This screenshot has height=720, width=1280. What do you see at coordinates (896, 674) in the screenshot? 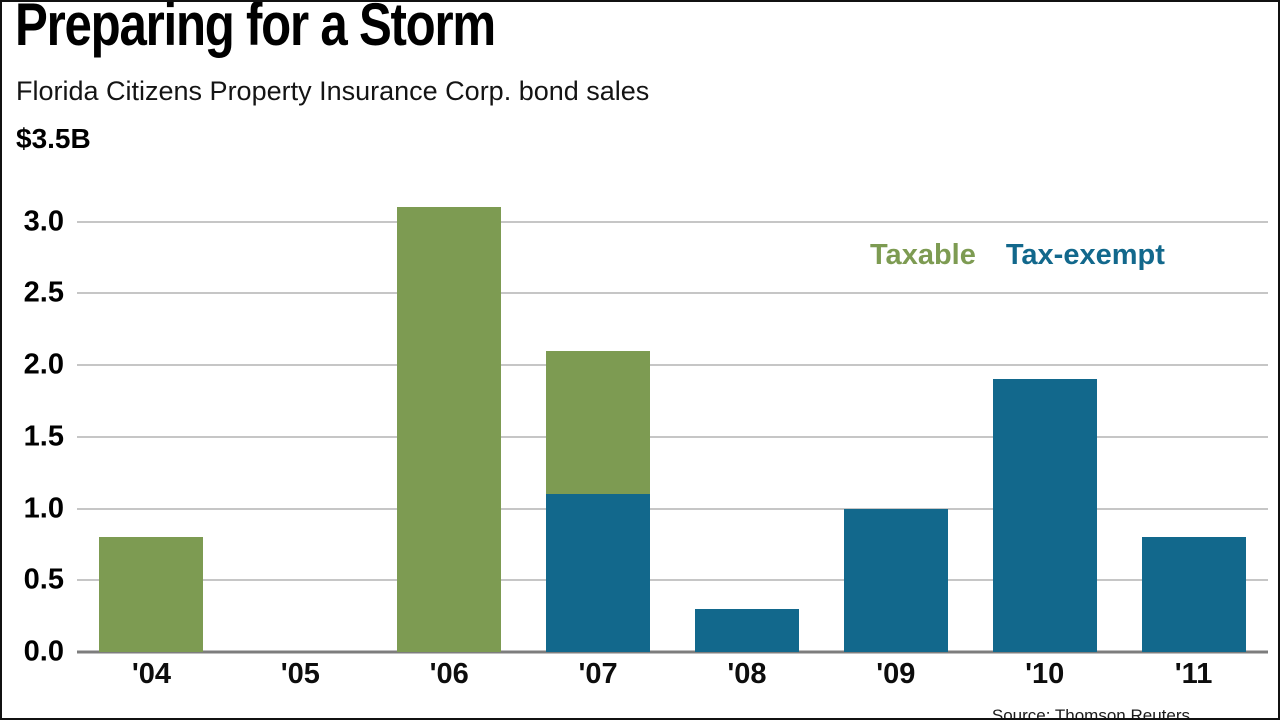
I see `x-tick-label: '09` at bounding box center [896, 674].